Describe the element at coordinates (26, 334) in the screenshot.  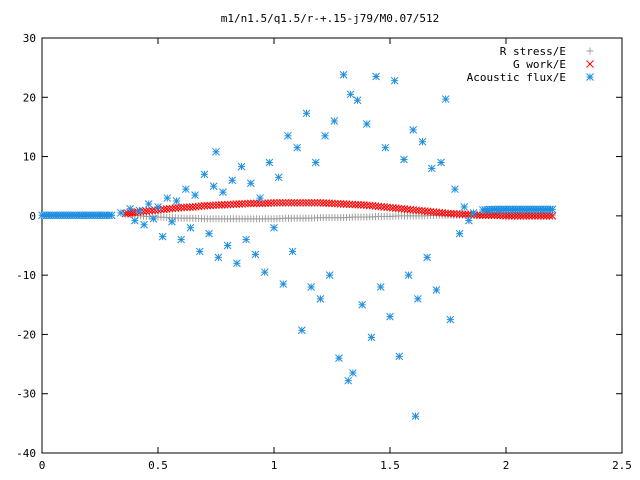
I see `y-tick-label: -20` at that location.